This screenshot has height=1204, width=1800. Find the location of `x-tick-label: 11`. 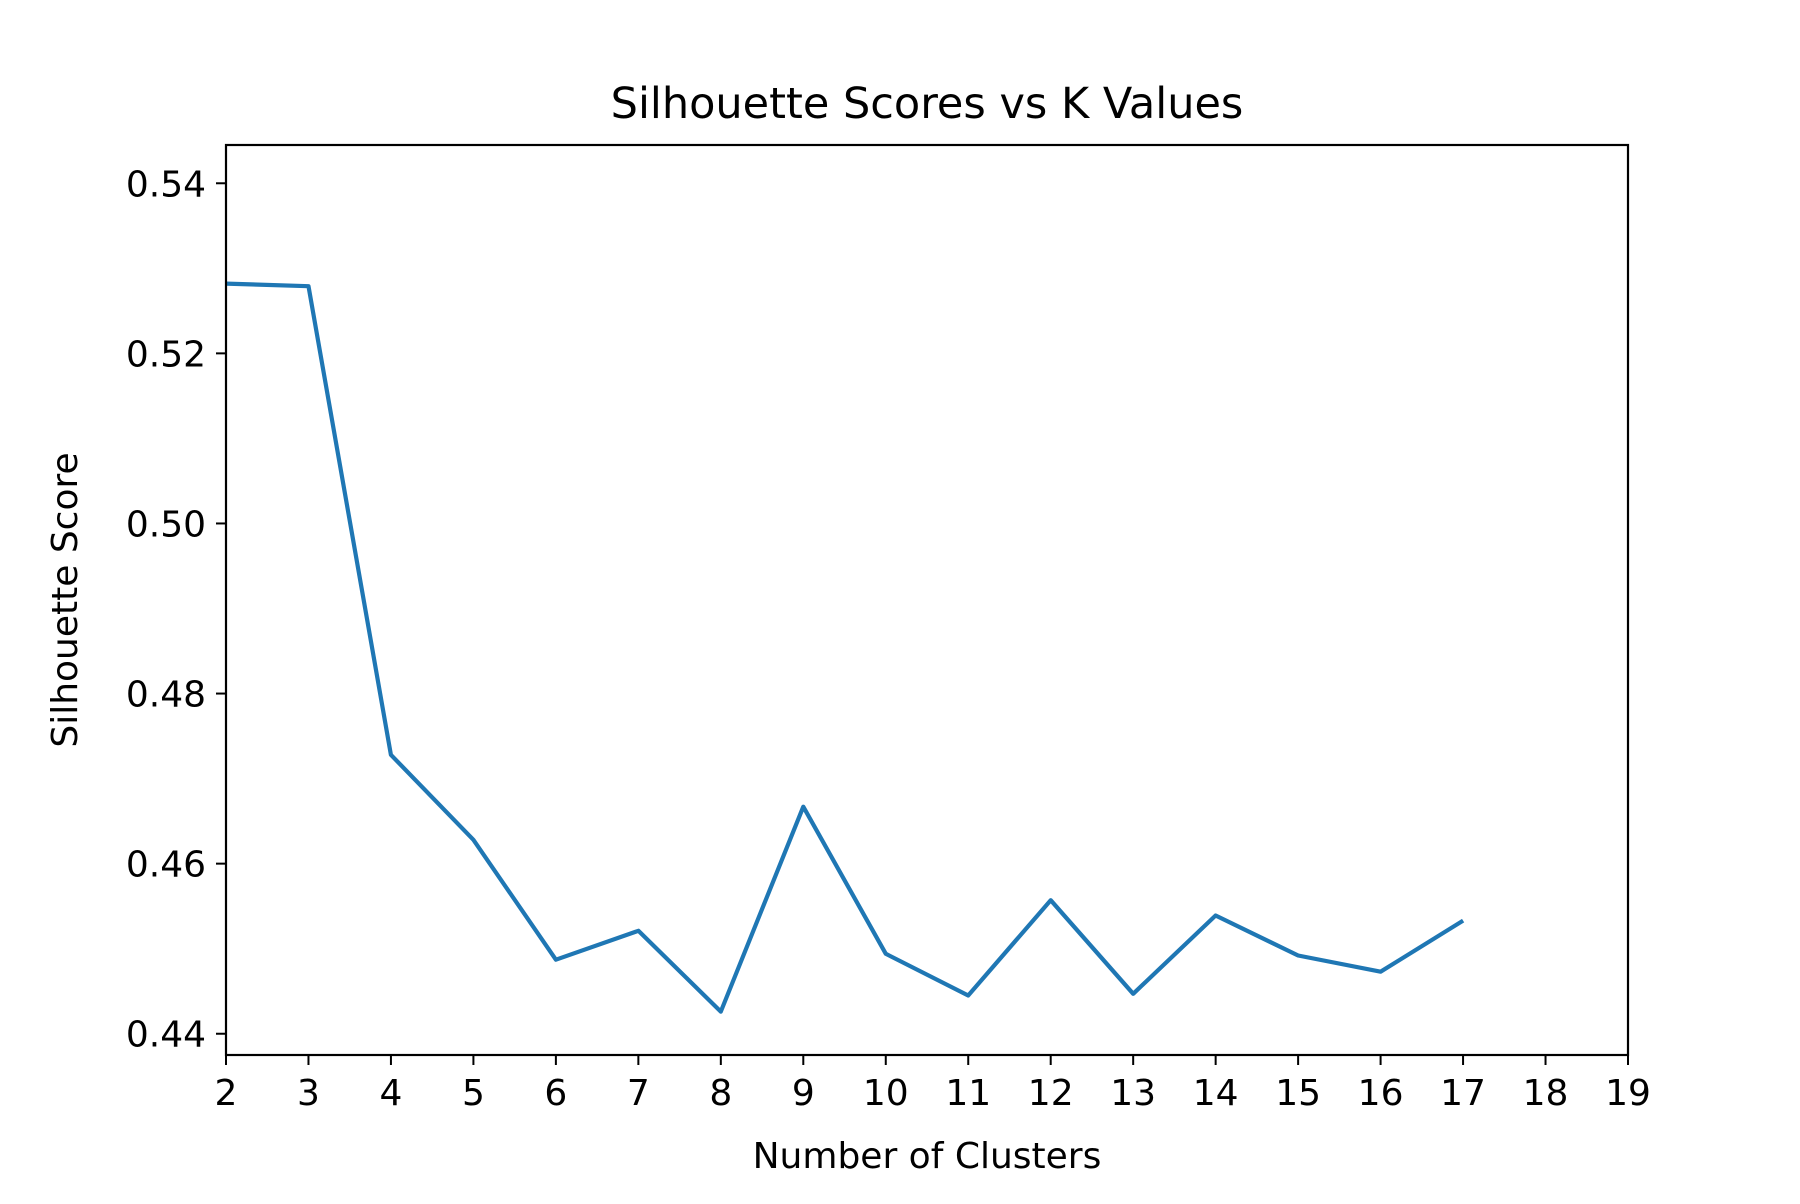

x-tick-label: 11 is located at coordinates (968, 1093).